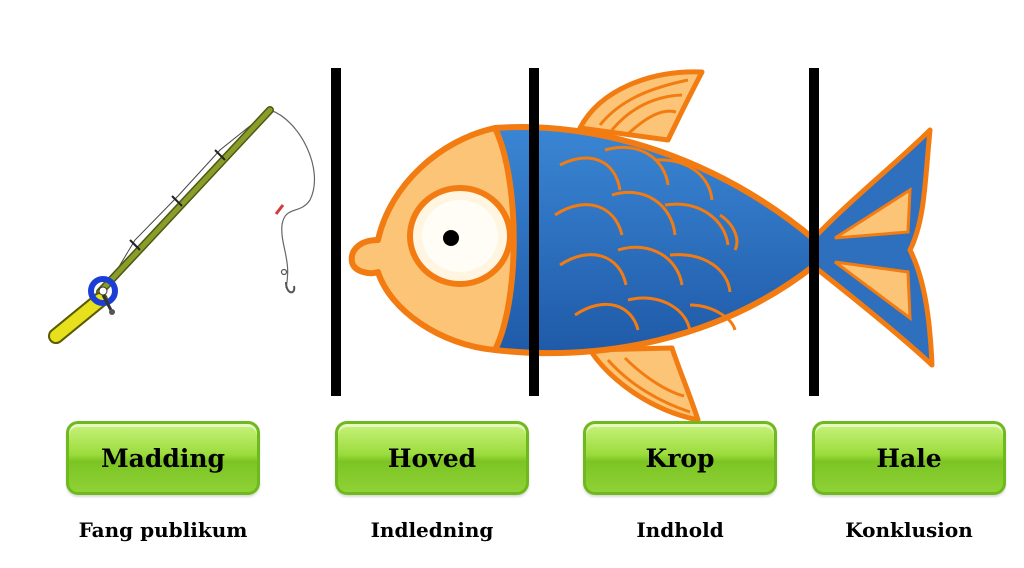  I want to click on madding-button: Madding, so click(163, 458).